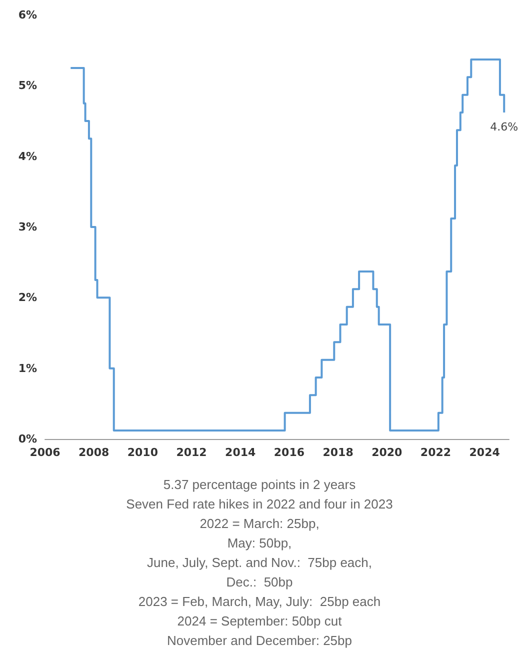 The height and width of the screenshot is (654, 519). What do you see at coordinates (259, 621) in the screenshot?
I see `text: 2024 = September: 50bp cut` at bounding box center [259, 621].